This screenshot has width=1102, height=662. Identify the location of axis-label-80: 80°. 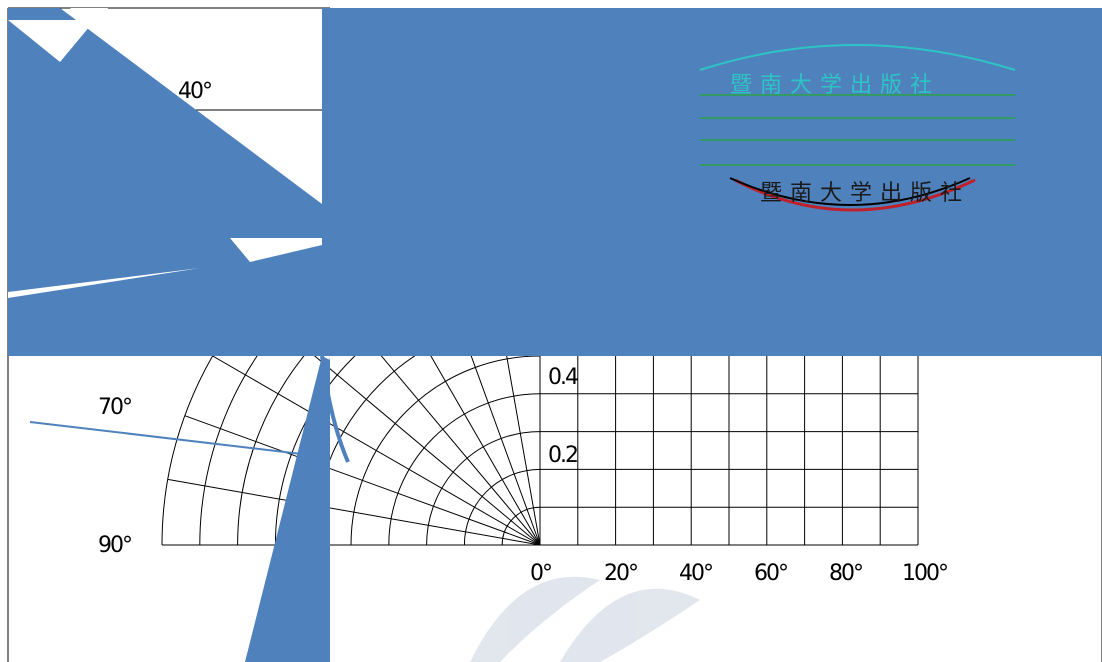
(845, 573).